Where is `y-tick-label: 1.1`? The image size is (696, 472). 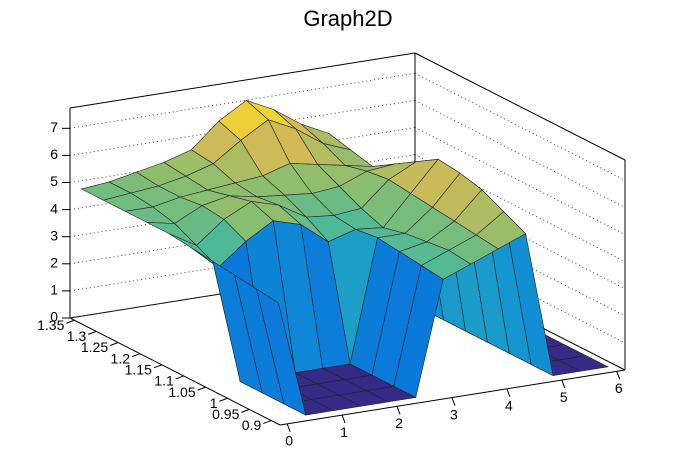 y-tick-label: 1.1 is located at coordinates (164, 381).